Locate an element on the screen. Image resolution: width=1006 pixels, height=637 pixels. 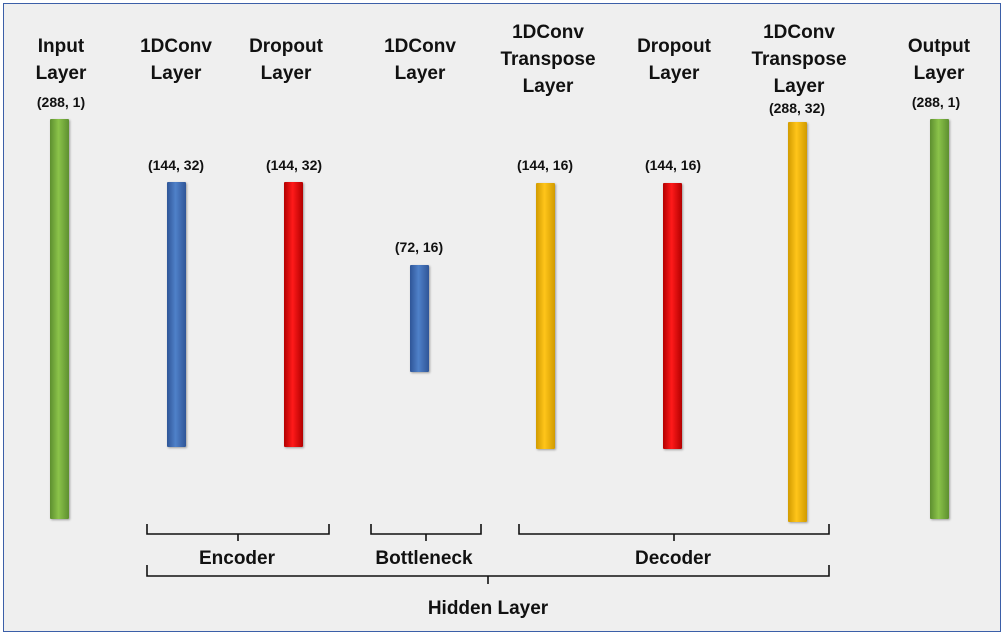
tconv1-layer-bar is located at coordinates (545, 316).